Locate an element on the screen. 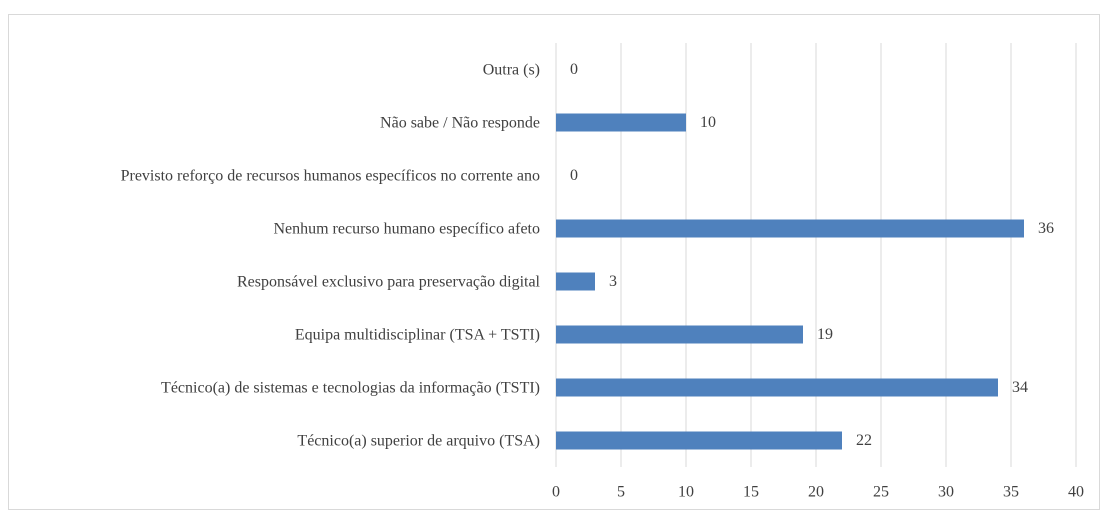 The height and width of the screenshot is (512, 1108). y-tick-label: Nenhum recurso humano específico afeto is located at coordinates (406, 228).